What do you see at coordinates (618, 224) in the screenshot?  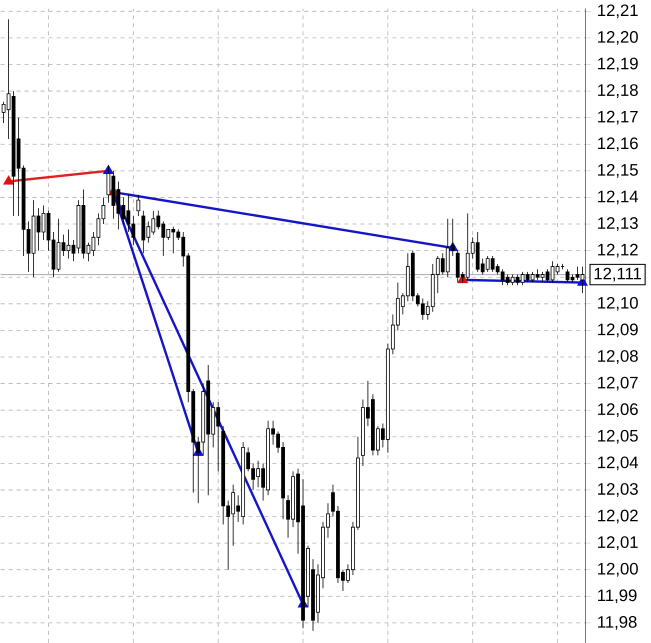 I see `y-tick-label: 12,13` at bounding box center [618, 224].